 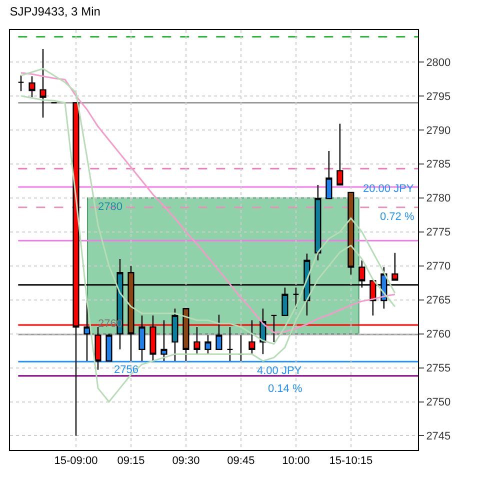 I want to click on y-tick-label: 2790, so click(x=438, y=130).